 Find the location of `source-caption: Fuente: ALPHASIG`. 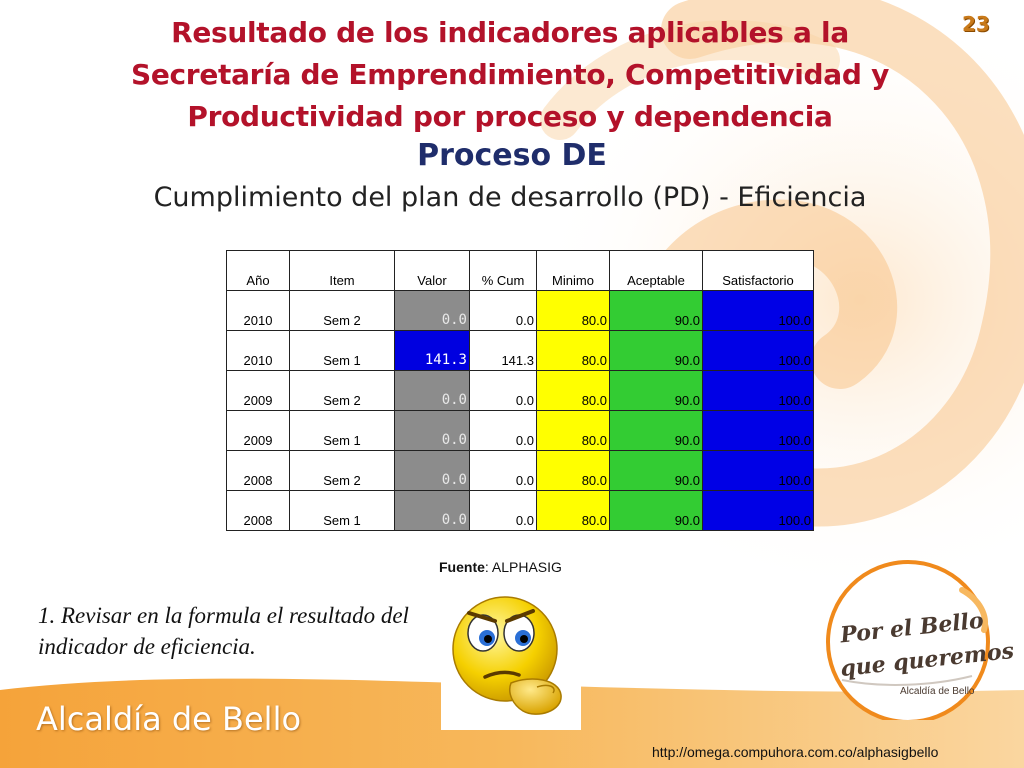

source-caption: Fuente: ALPHASIG is located at coordinates (500, 567).